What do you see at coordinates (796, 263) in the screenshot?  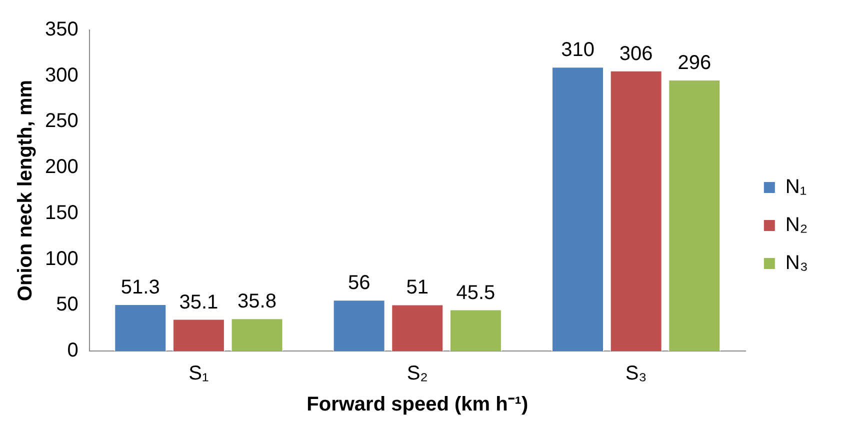 I see `legend-label: N₃` at bounding box center [796, 263].